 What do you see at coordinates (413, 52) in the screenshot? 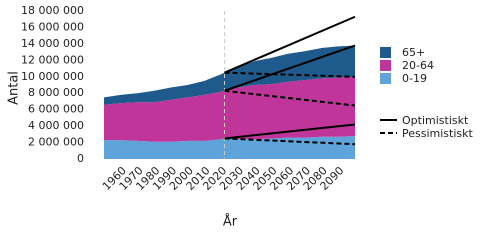
I see `legend-label: 65+` at bounding box center [413, 52].